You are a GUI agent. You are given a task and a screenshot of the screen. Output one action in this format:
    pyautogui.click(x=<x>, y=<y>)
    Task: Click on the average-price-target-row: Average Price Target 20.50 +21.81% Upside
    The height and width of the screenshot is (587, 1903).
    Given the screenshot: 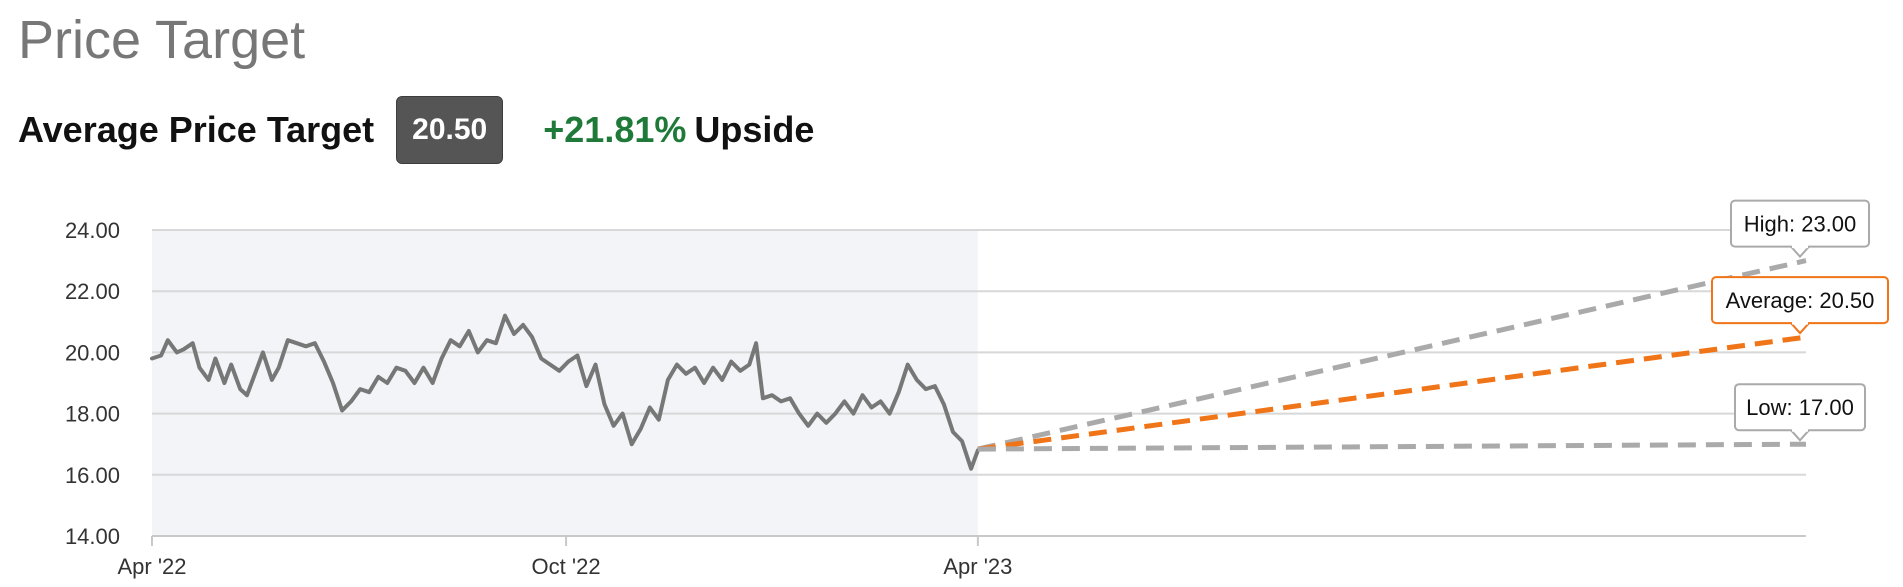 What is the action you would take?
    pyautogui.click(x=416, y=130)
    